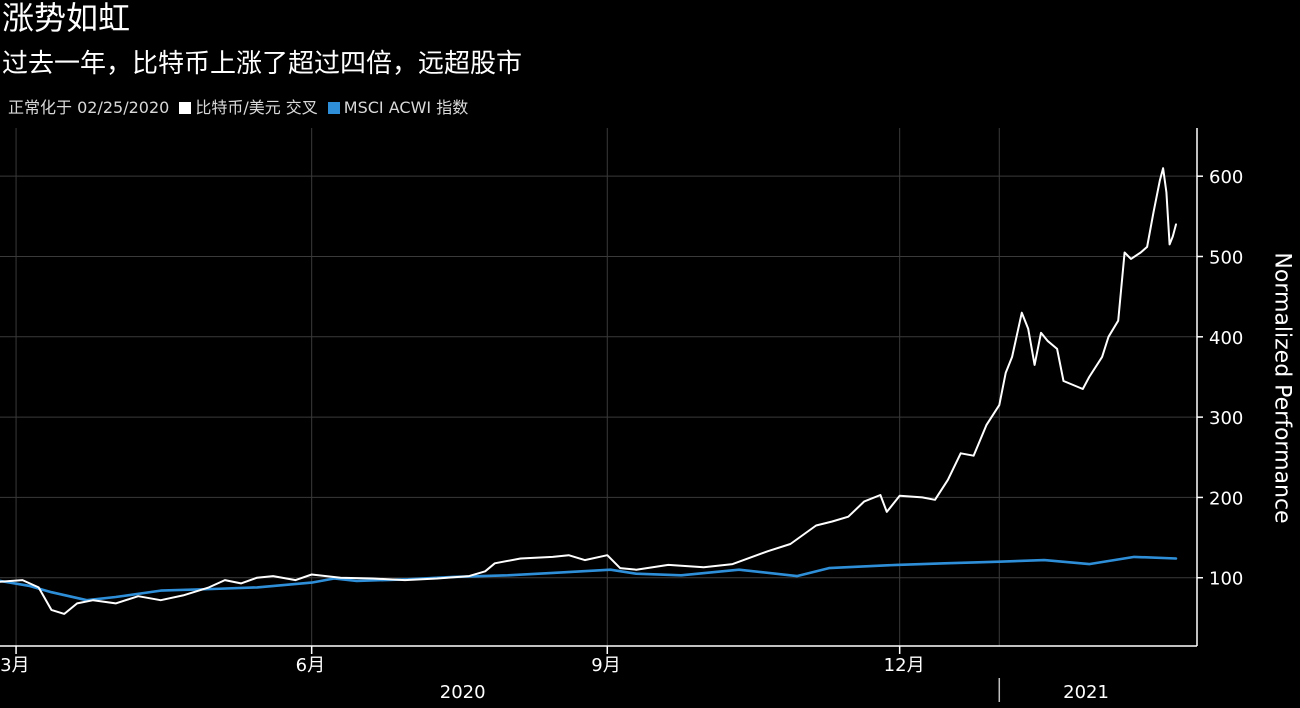 Image resolution: width=1300 pixels, height=708 pixels. What do you see at coordinates (1226, 257) in the screenshot?
I see `y-tick-label-500: 500` at bounding box center [1226, 257].